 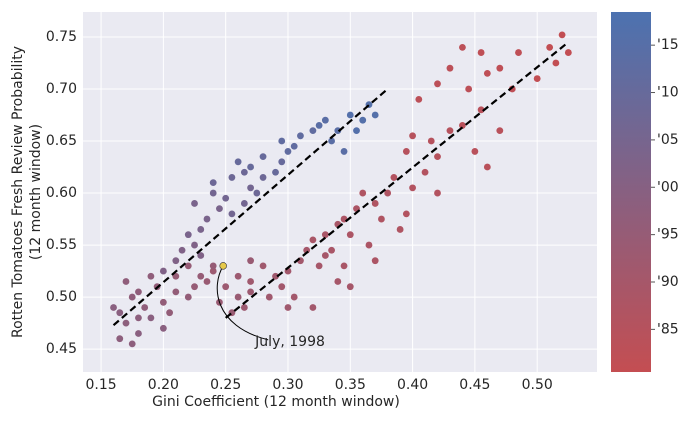 What do you see at coordinates (18, 192) in the screenshot?
I see `y-axis-label: Rotten Tomatoes Fresh Review Probability` at bounding box center [18, 192].